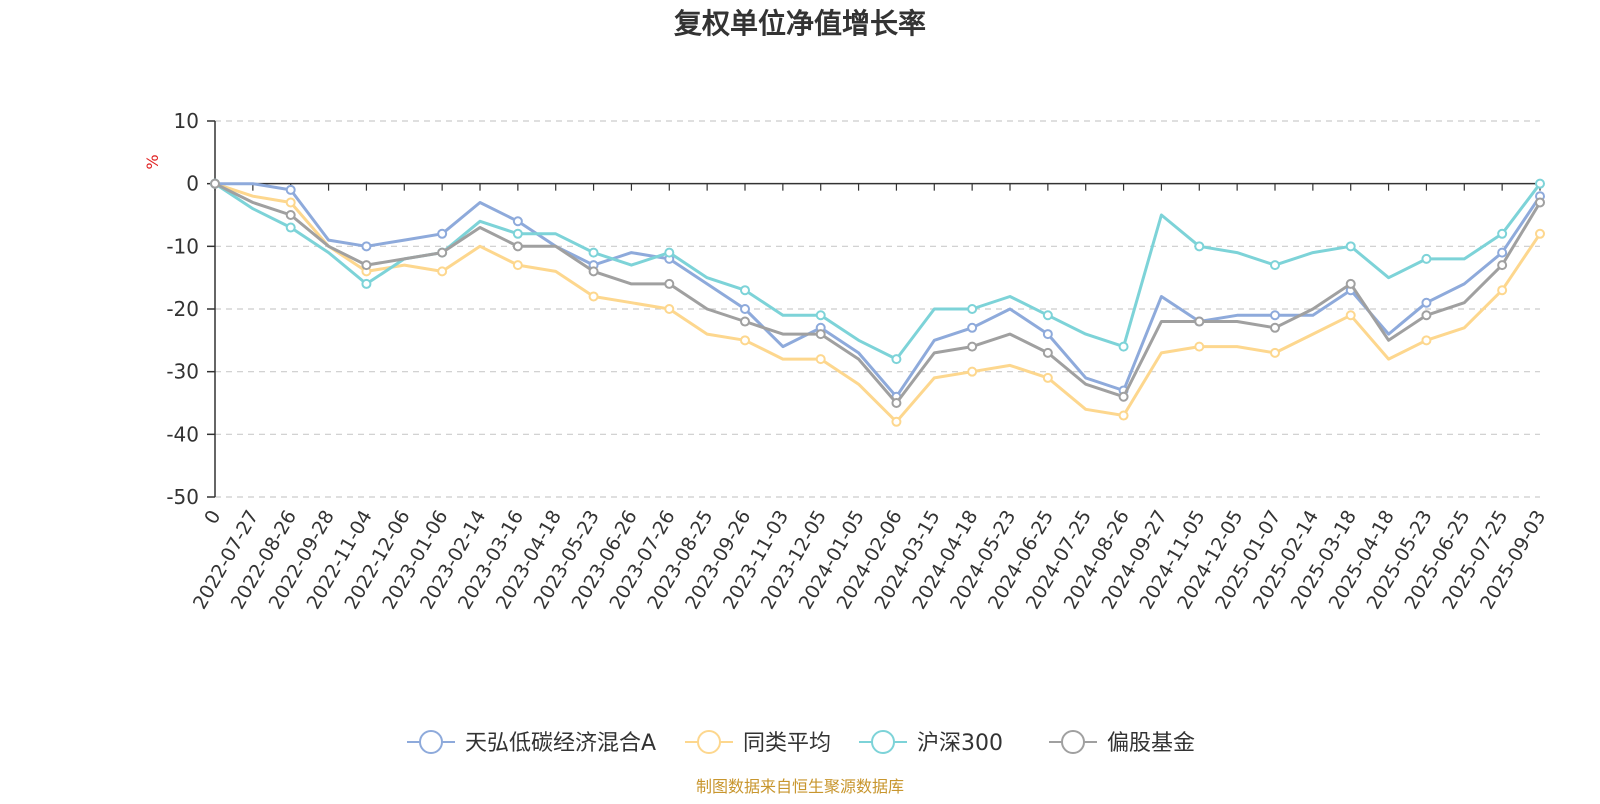 This screenshot has height=804, width=1600. Describe the element at coordinates (182, 434) in the screenshot. I see `y-tick-label: -40` at that location.